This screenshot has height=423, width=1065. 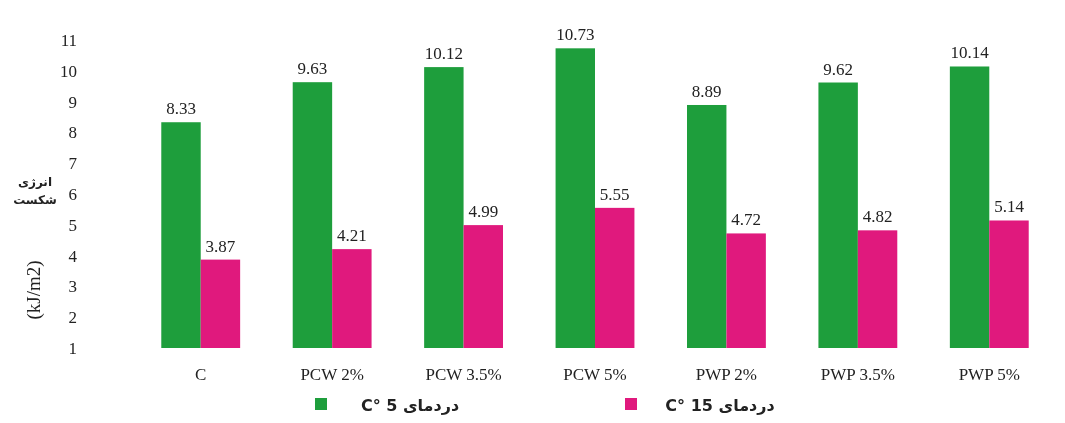 What do you see at coordinates (575, 35) in the screenshot?
I see `data-label: 10.73` at bounding box center [575, 35].